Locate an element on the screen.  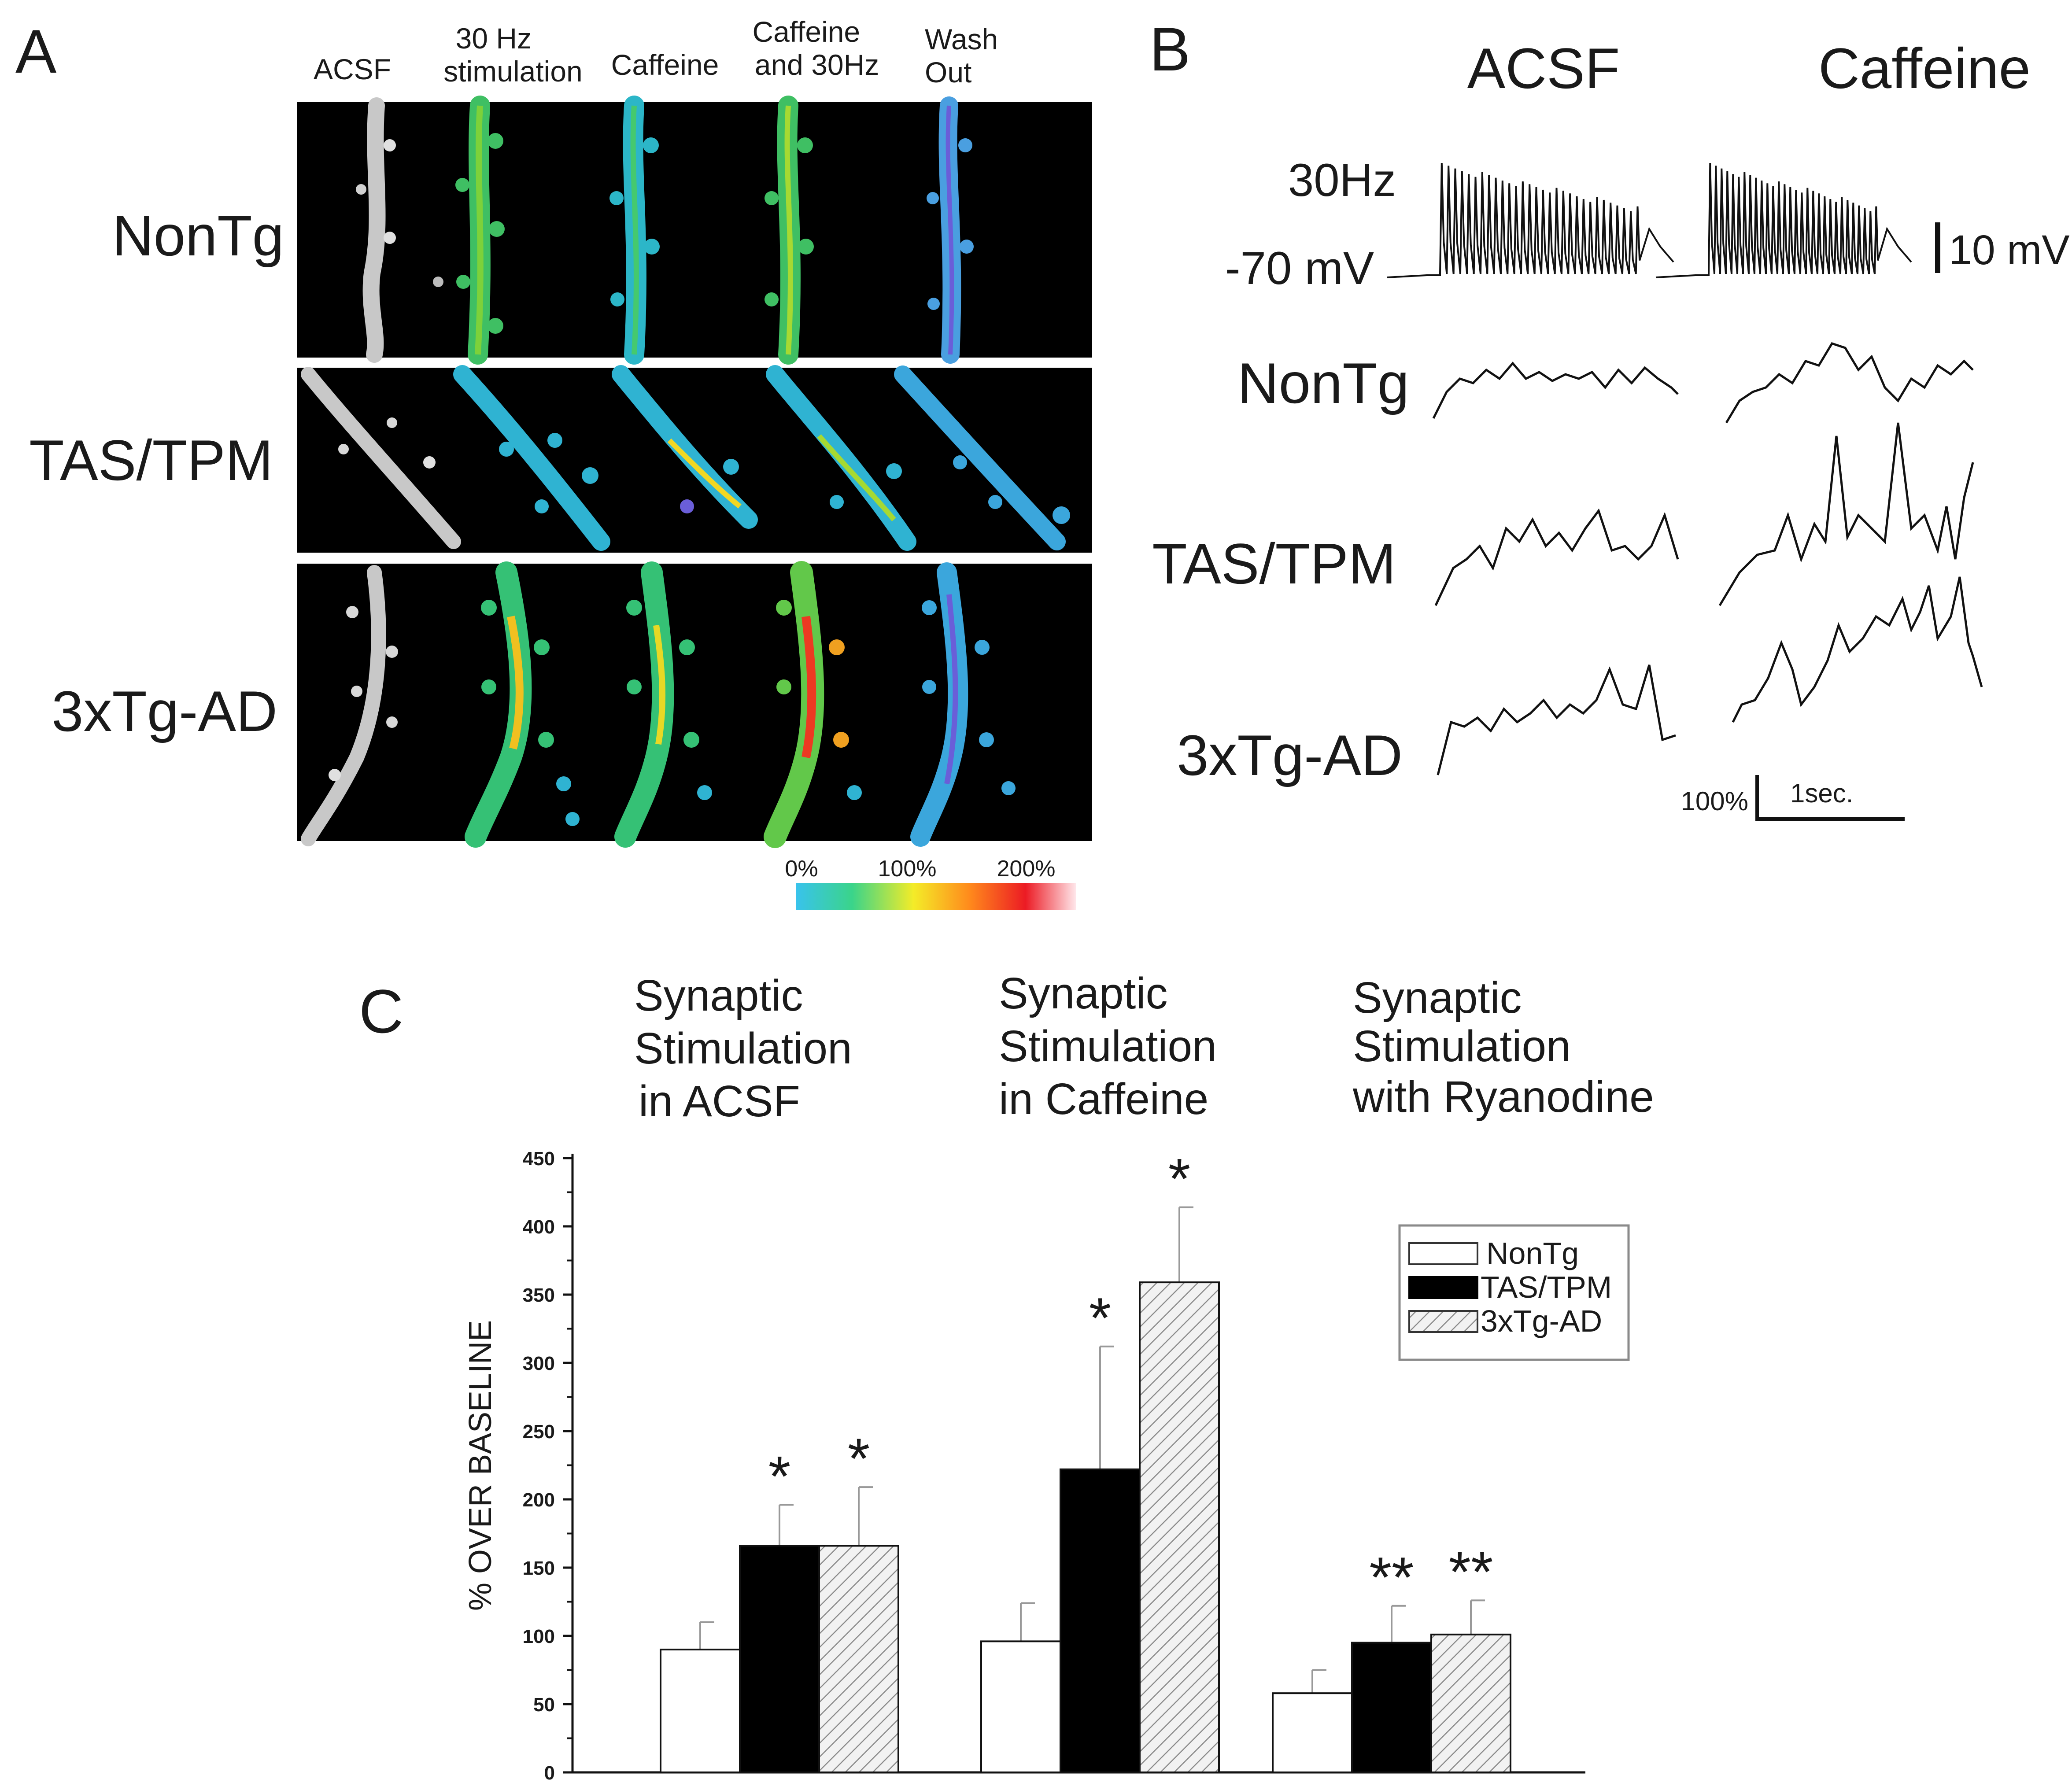
colorbar-label-200: 200% is located at coordinates (1026, 869).